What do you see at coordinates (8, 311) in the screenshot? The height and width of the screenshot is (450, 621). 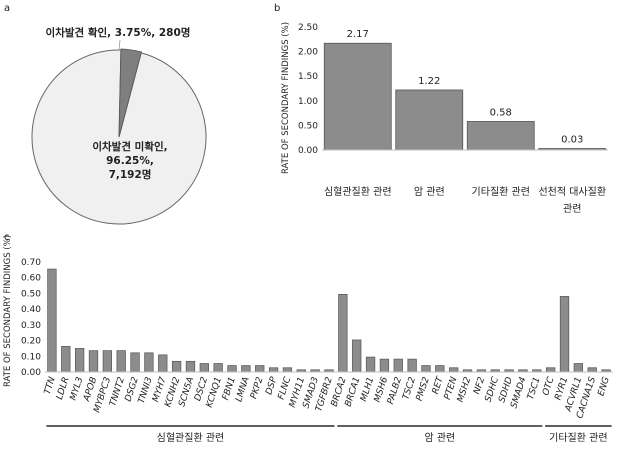 I see `y-axis-label-c: RATE OF SECONDARY FINDINGS (%)` at bounding box center [8, 311].